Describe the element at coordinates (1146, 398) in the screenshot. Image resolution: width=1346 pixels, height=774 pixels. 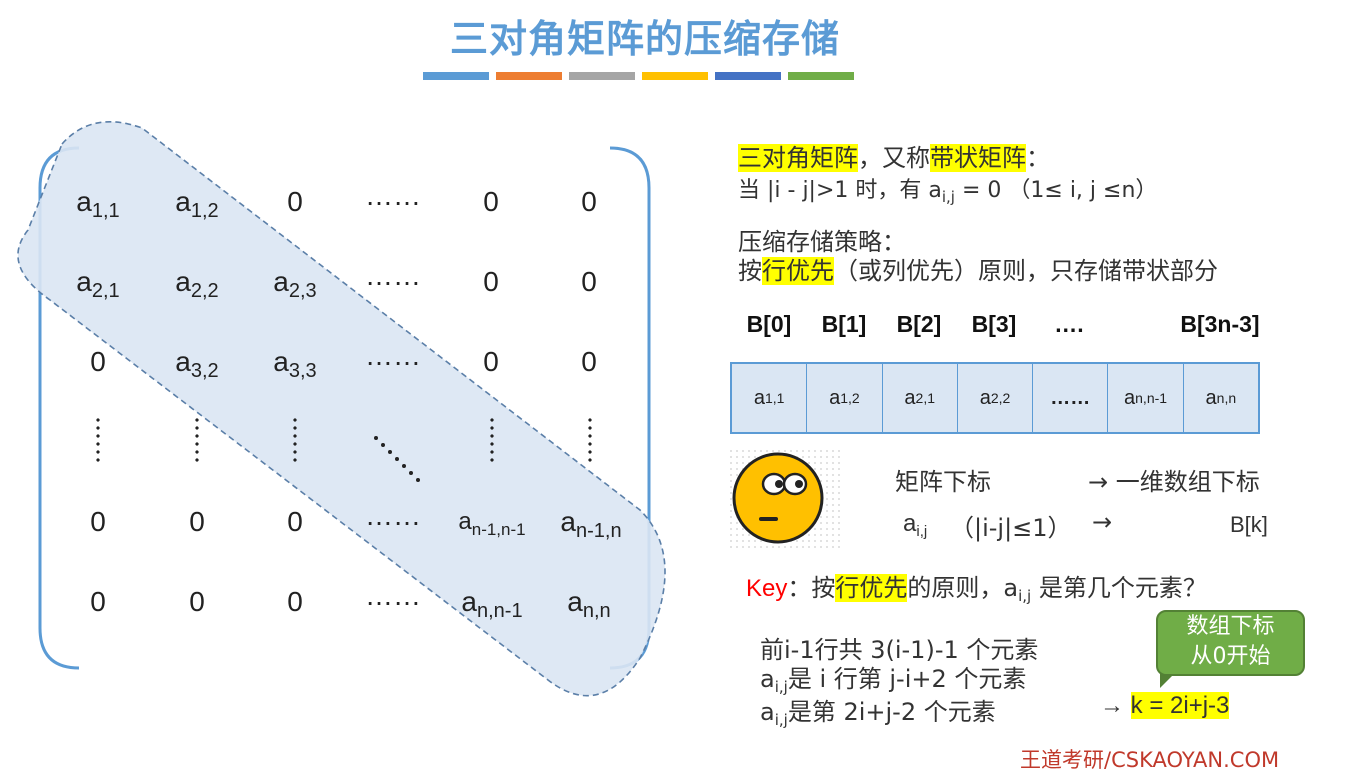
I see `array-cell-5: a n,n-1` at that location.